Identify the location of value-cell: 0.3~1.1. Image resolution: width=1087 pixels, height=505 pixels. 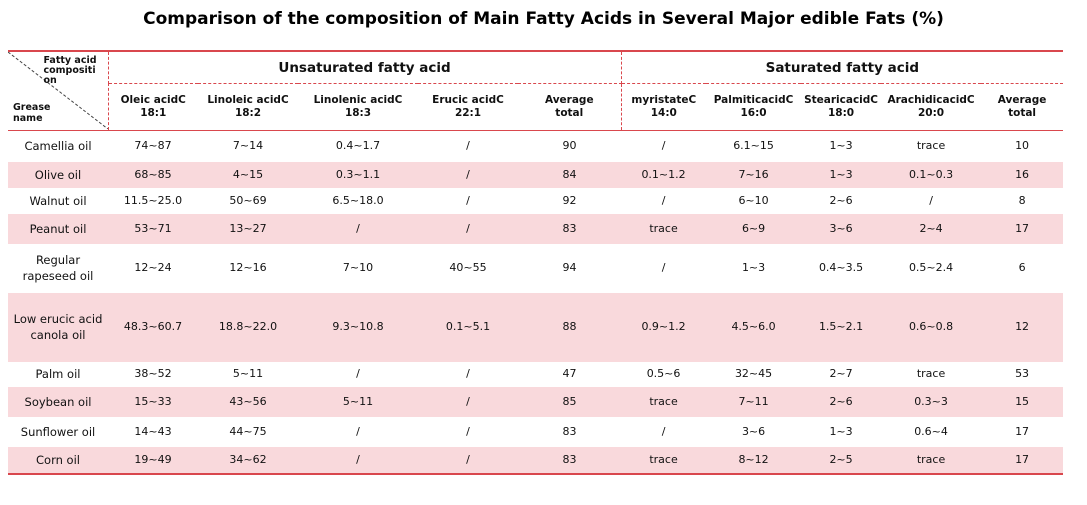
(358, 174).